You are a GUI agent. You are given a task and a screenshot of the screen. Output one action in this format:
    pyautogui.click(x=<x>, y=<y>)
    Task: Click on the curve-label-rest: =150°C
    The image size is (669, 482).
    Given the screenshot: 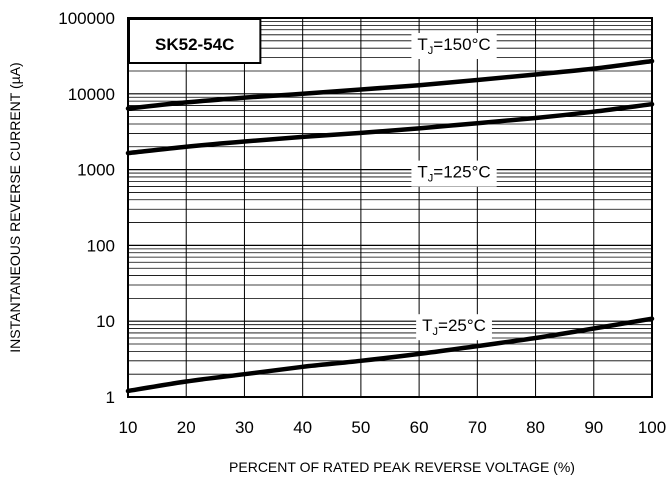 What is the action you would take?
    pyautogui.click(x=461, y=44)
    